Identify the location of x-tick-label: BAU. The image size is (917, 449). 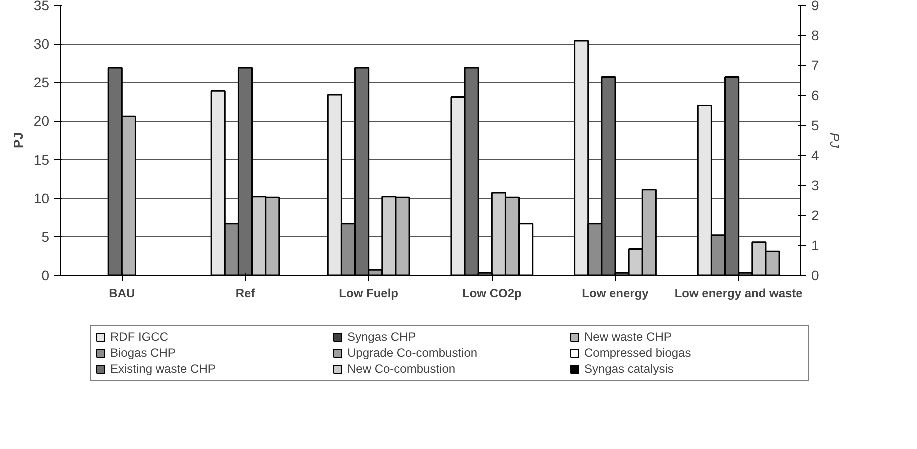
(122, 293).